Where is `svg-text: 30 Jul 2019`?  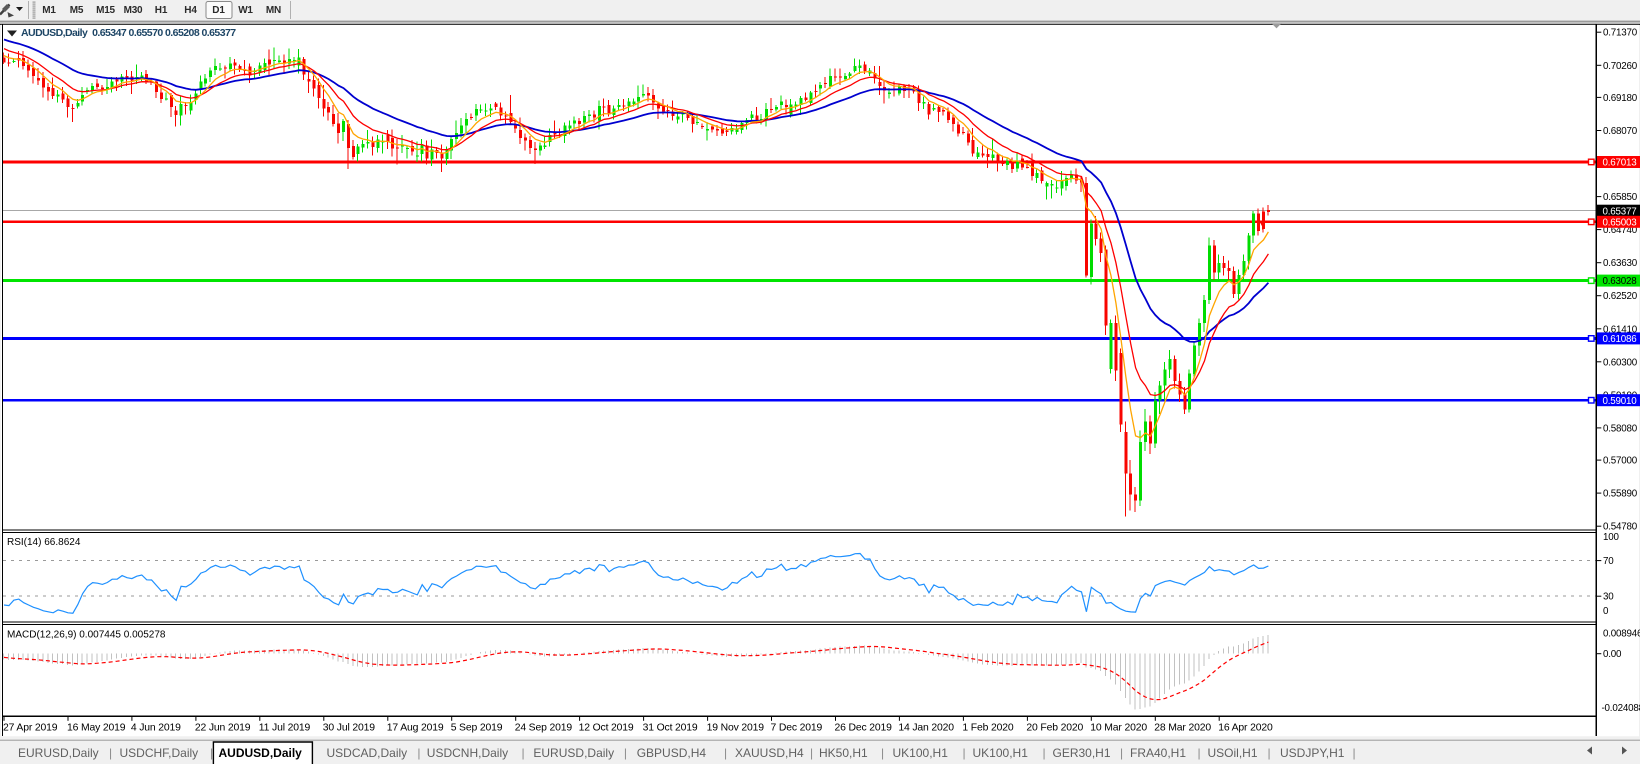
svg-text: 30 Jul 2019 is located at coordinates (349, 728).